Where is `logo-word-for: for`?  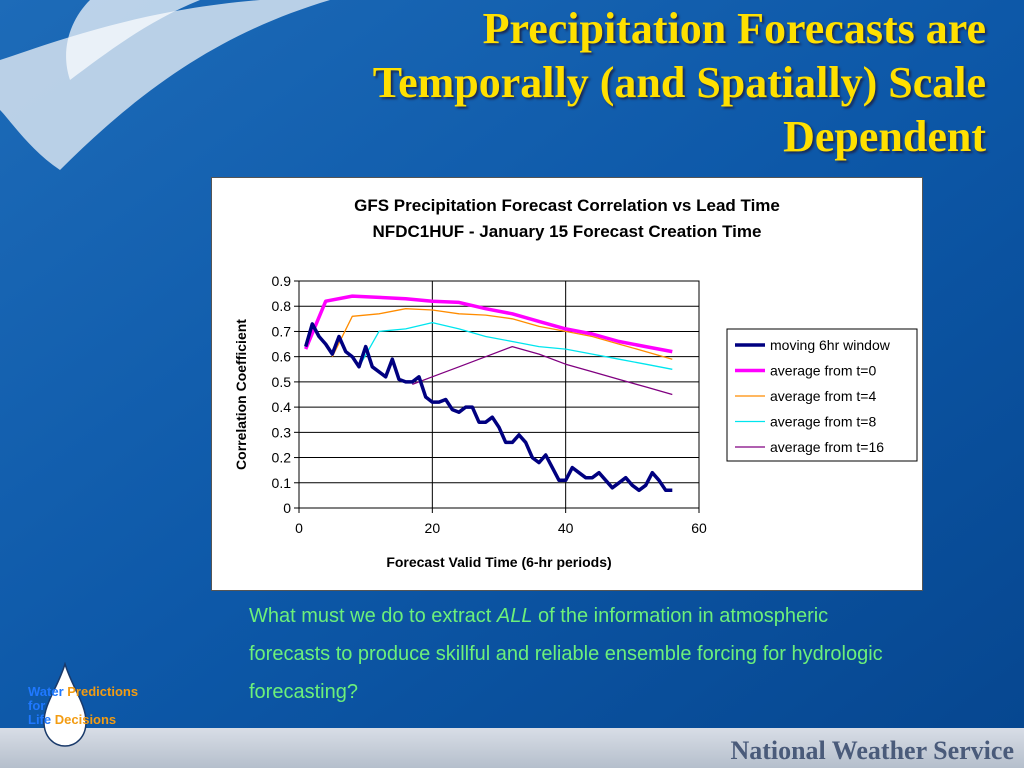 logo-word-for: for is located at coordinates (37, 705).